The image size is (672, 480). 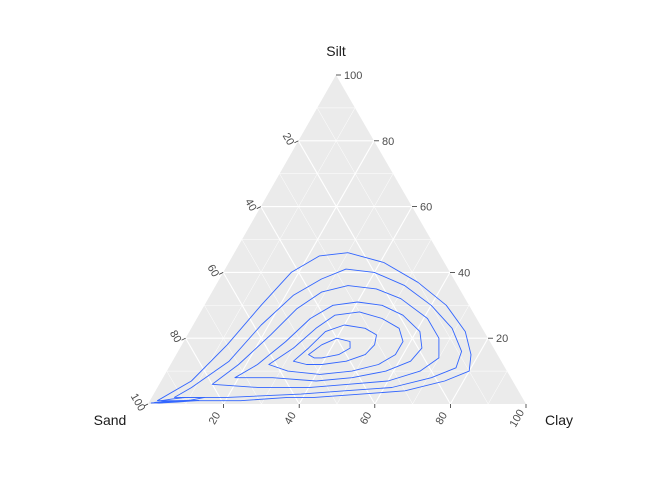 I want to click on tick-label-sand: 40, so click(x=250, y=205).